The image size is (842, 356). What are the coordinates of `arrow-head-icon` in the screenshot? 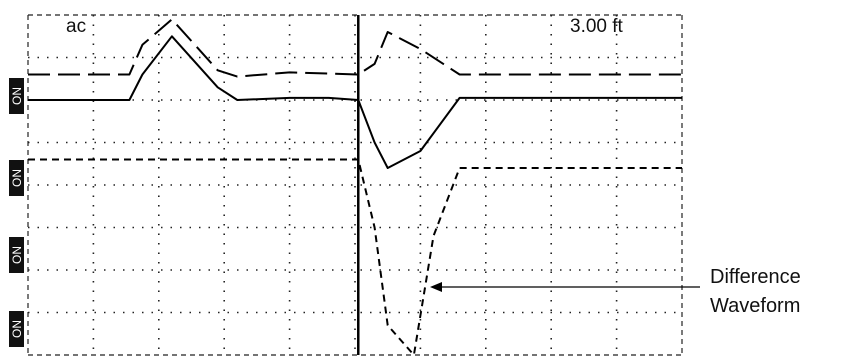 It's located at (436, 287).